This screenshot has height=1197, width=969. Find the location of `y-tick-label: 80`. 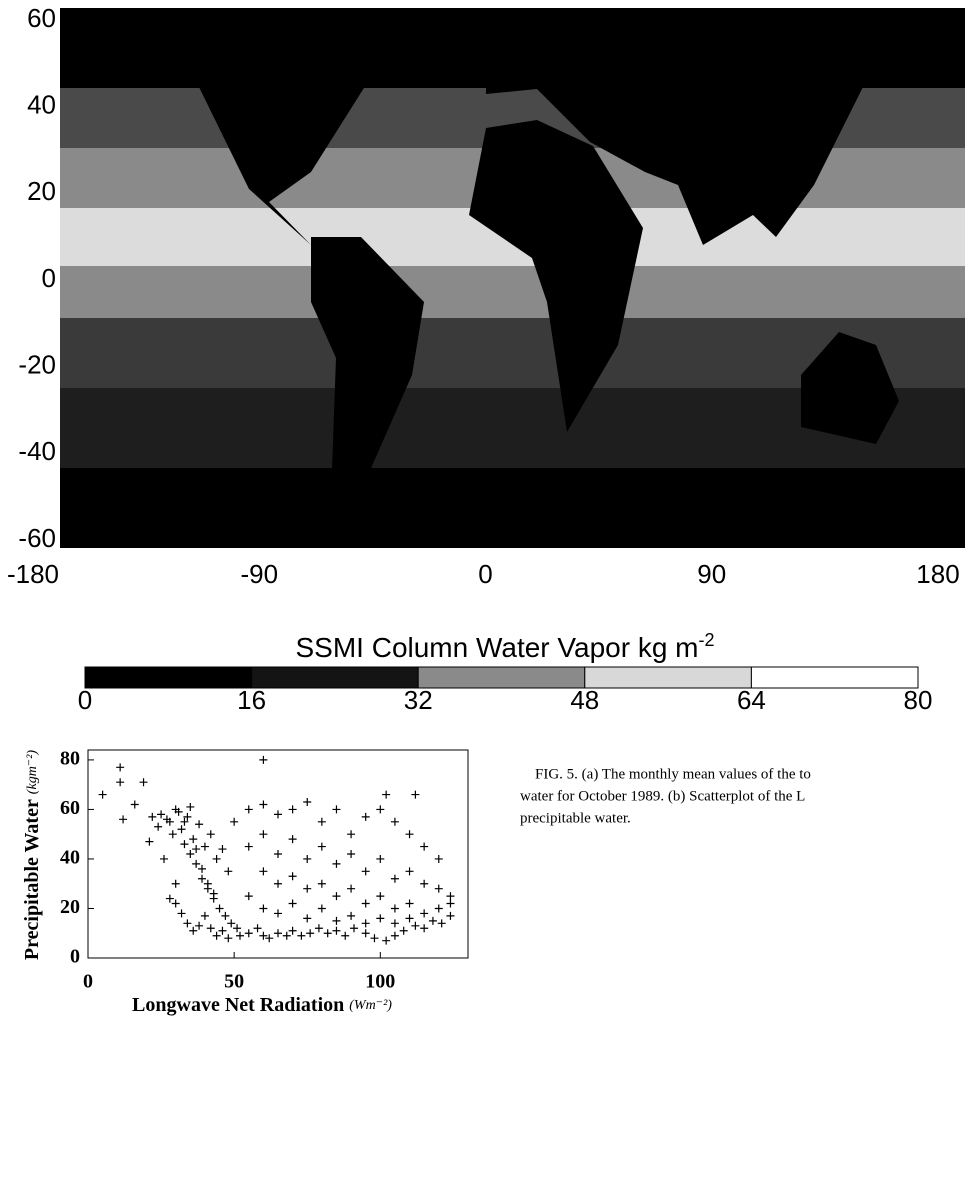

y-tick-label: 80 is located at coordinates (70, 758).